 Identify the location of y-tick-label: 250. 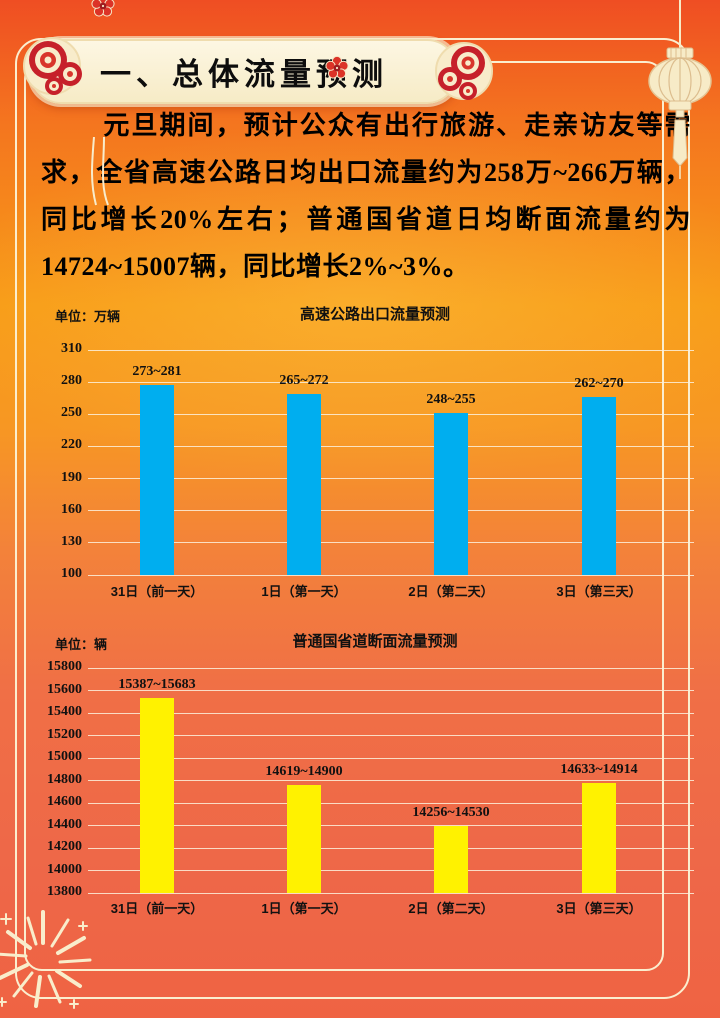
(71, 413).